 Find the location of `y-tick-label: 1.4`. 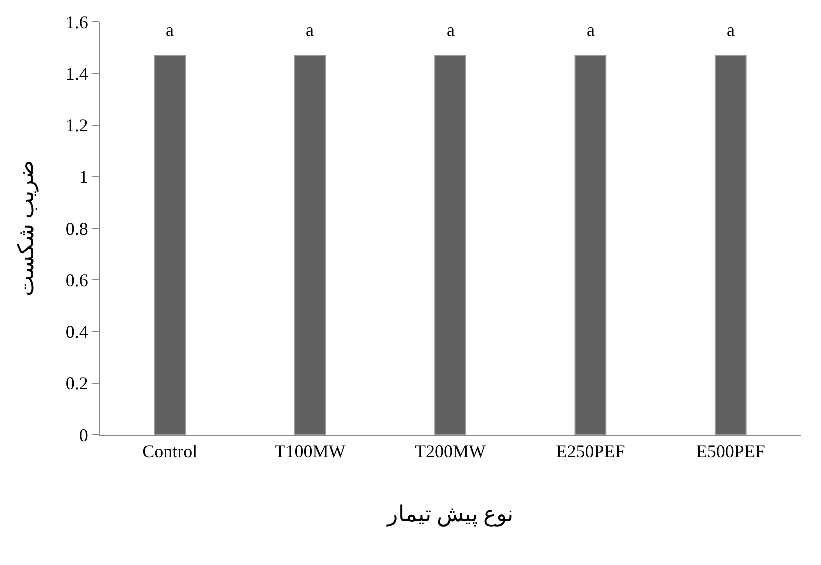

y-tick-label: 1.4 is located at coordinates (77, 74).